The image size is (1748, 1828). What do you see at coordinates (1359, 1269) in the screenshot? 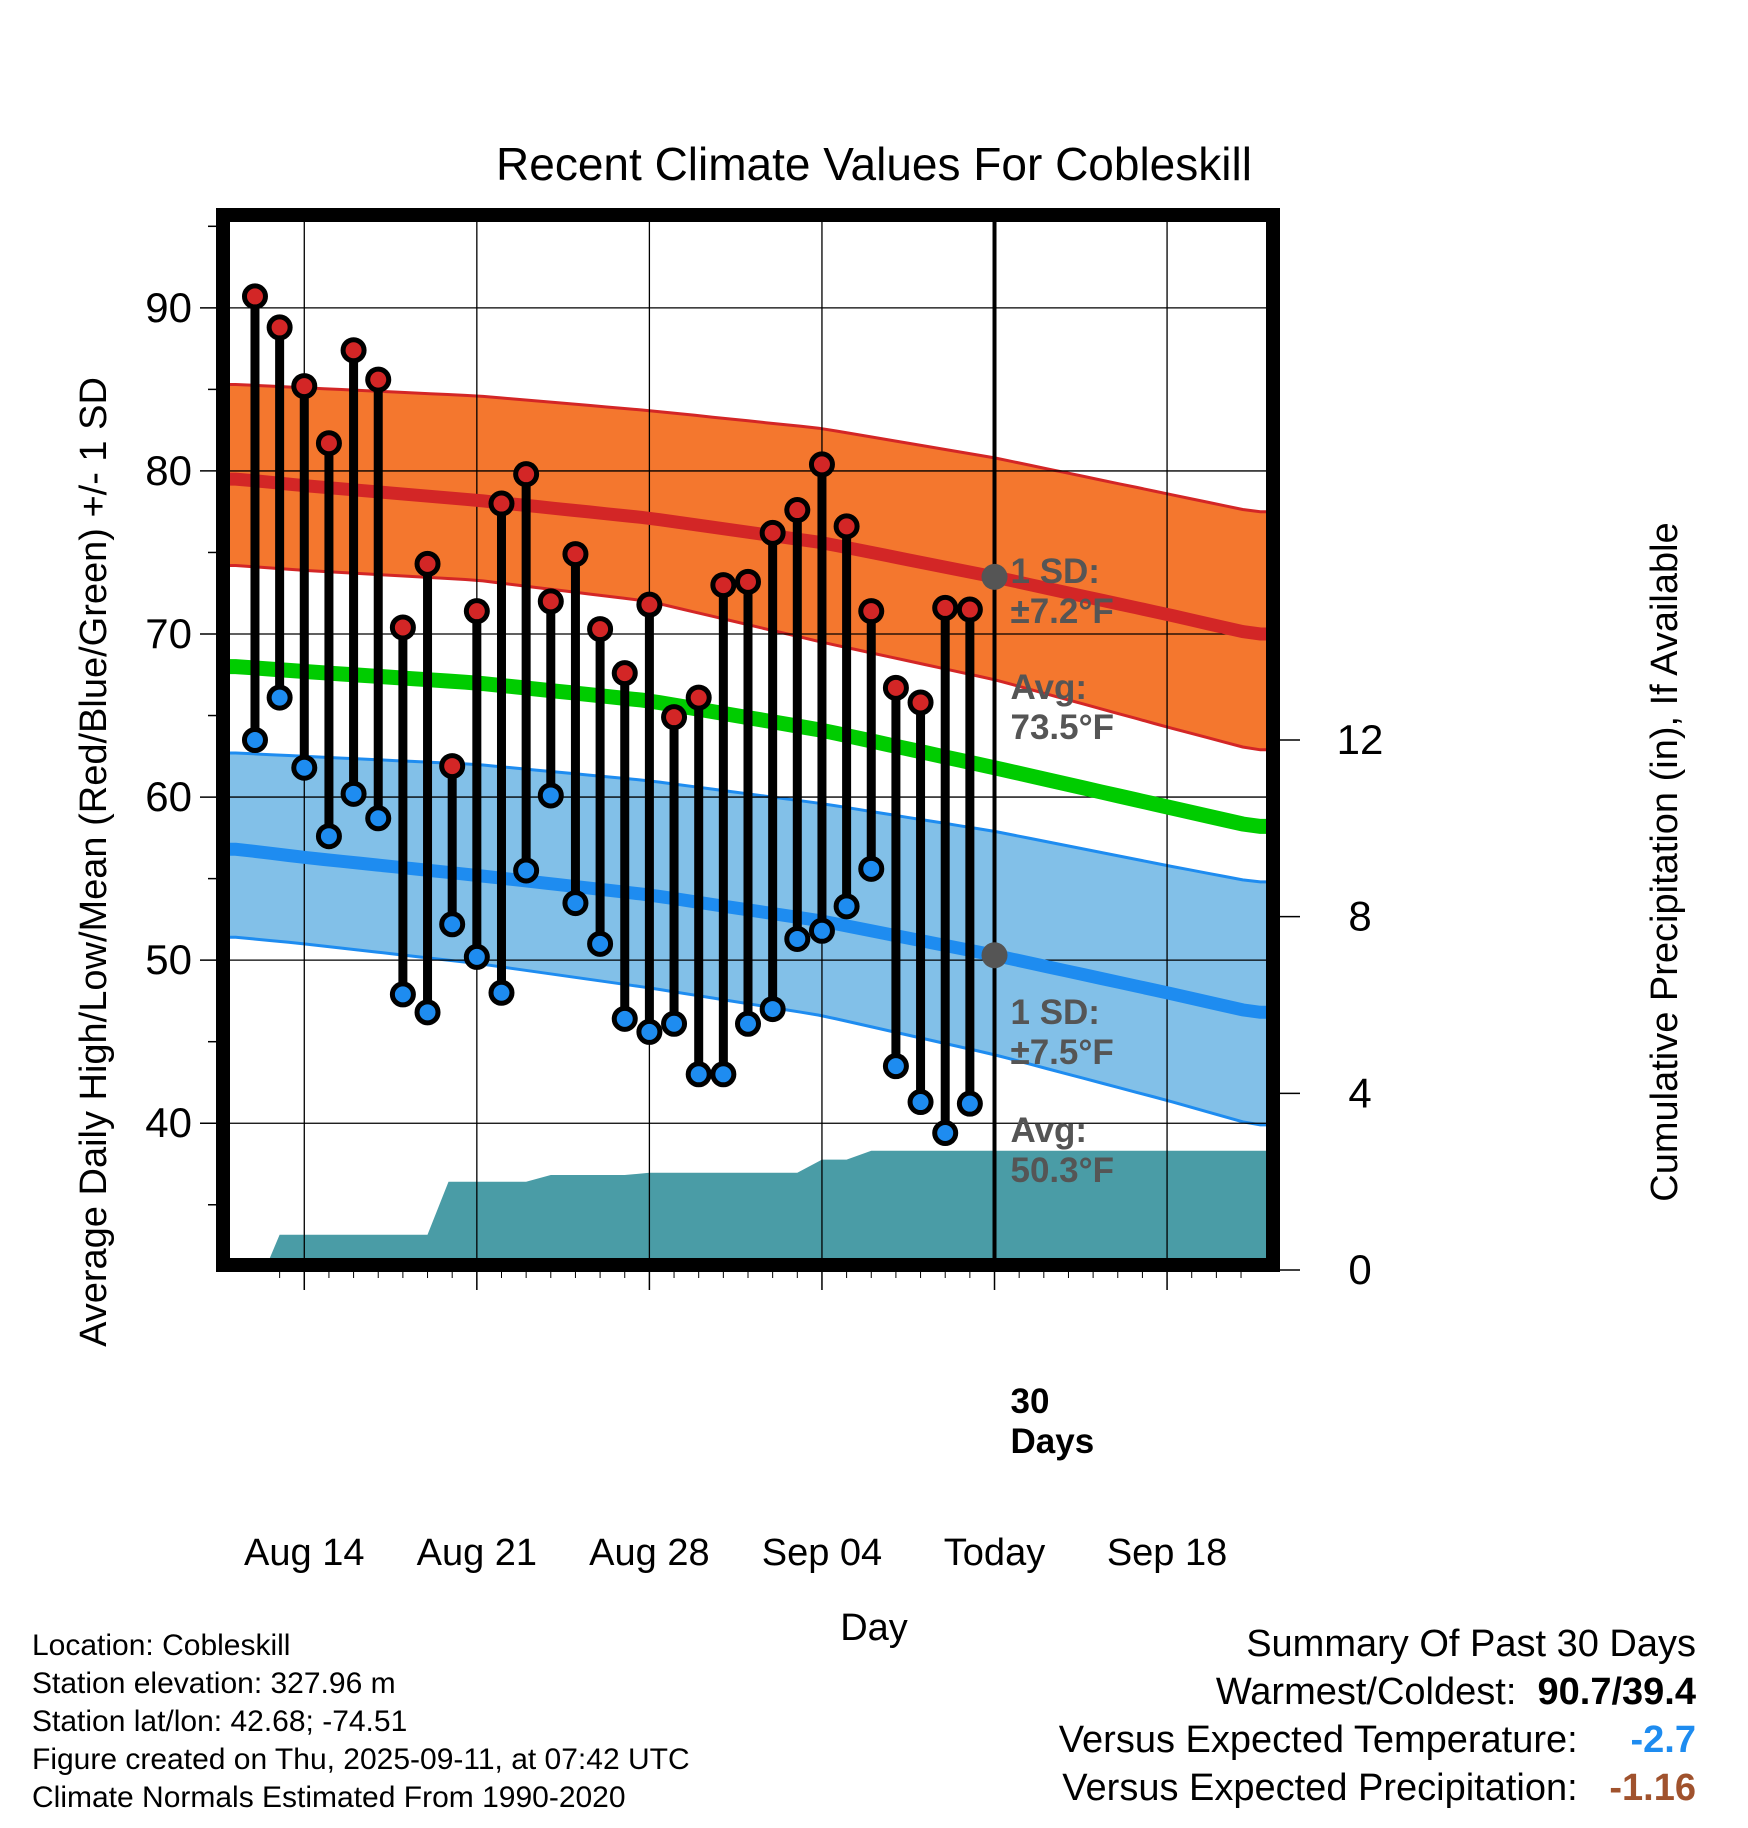
I see `y2-tick-label: 0` at bounding box center [1359, 1269].